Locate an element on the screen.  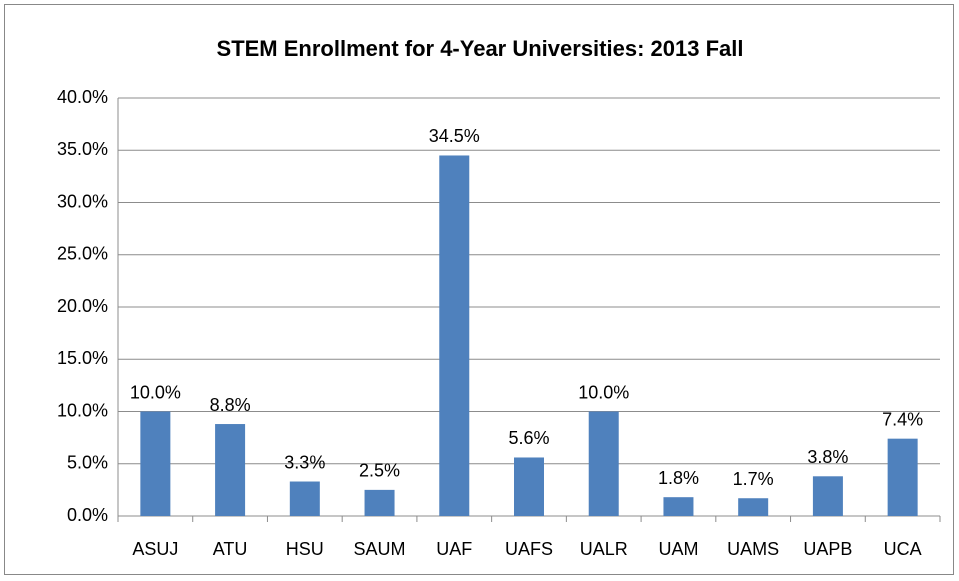
y-tick-label: 30.0% is located at coordinates (82, 201).